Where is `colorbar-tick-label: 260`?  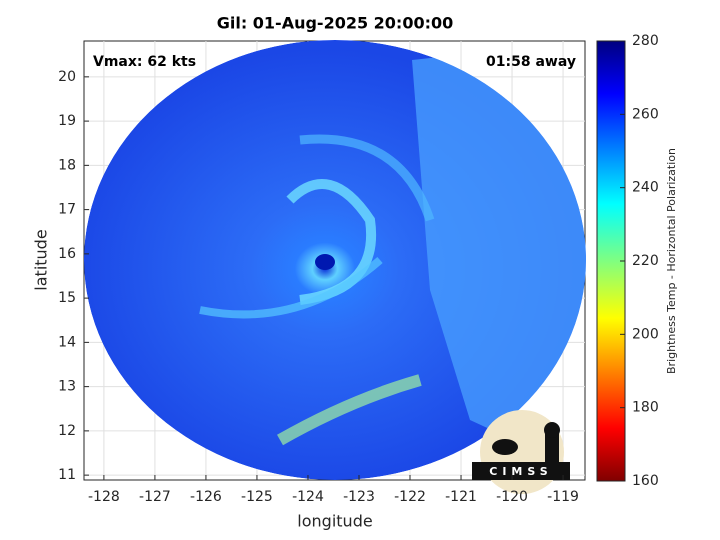 colorbar-tick-label: 260 is located at coordinates (645, 114).